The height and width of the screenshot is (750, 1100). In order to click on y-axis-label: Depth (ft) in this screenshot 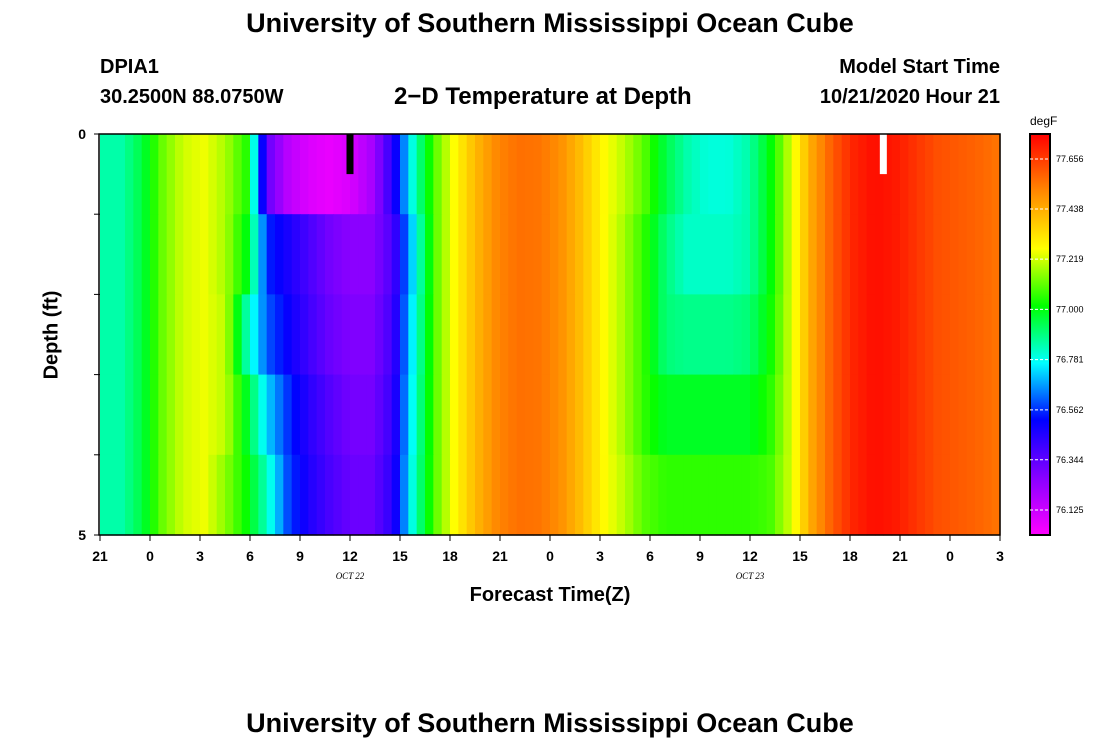, I will do `click(51, 335)`.